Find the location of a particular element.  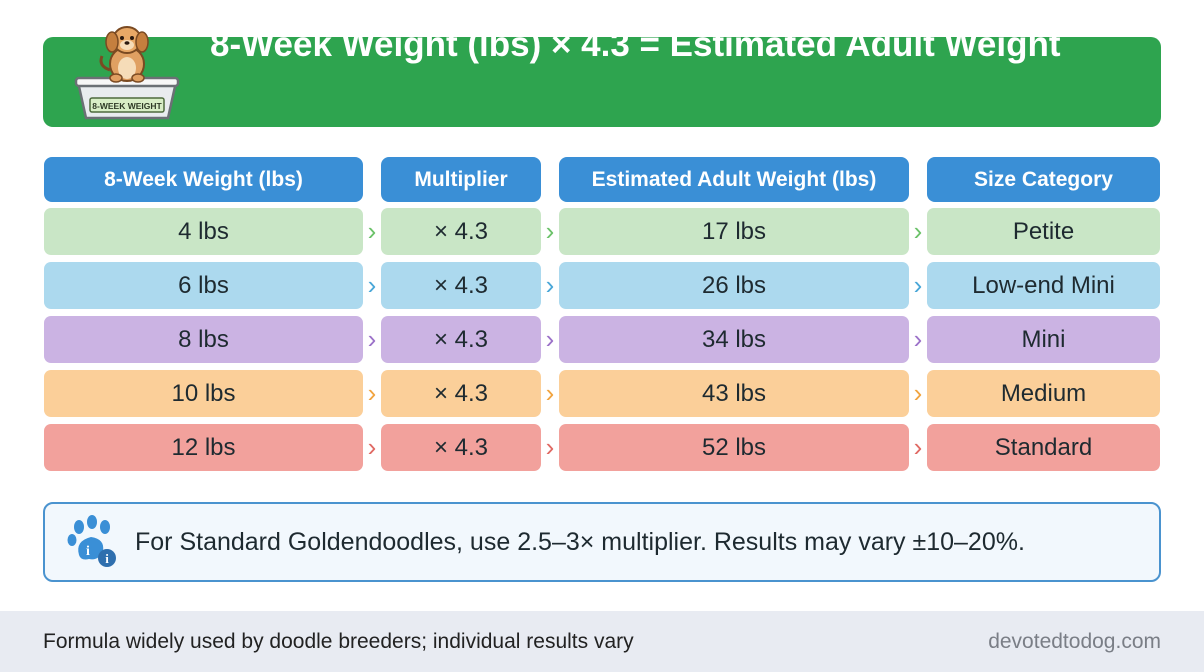

header-multiplier: Multiplier is located at coordinates (461, 179).